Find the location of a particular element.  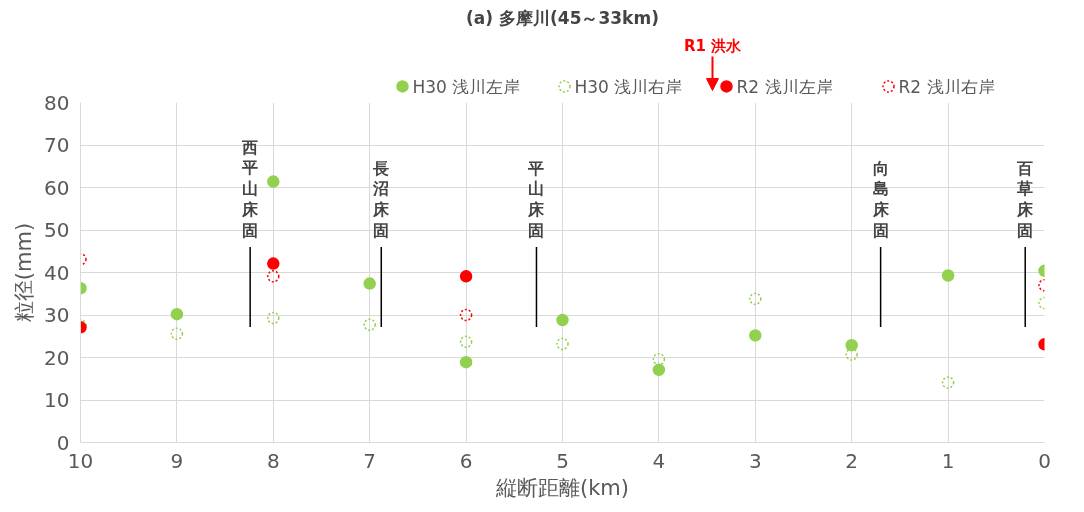

x-tick-label: 7 is located at coordinates (370, 460).